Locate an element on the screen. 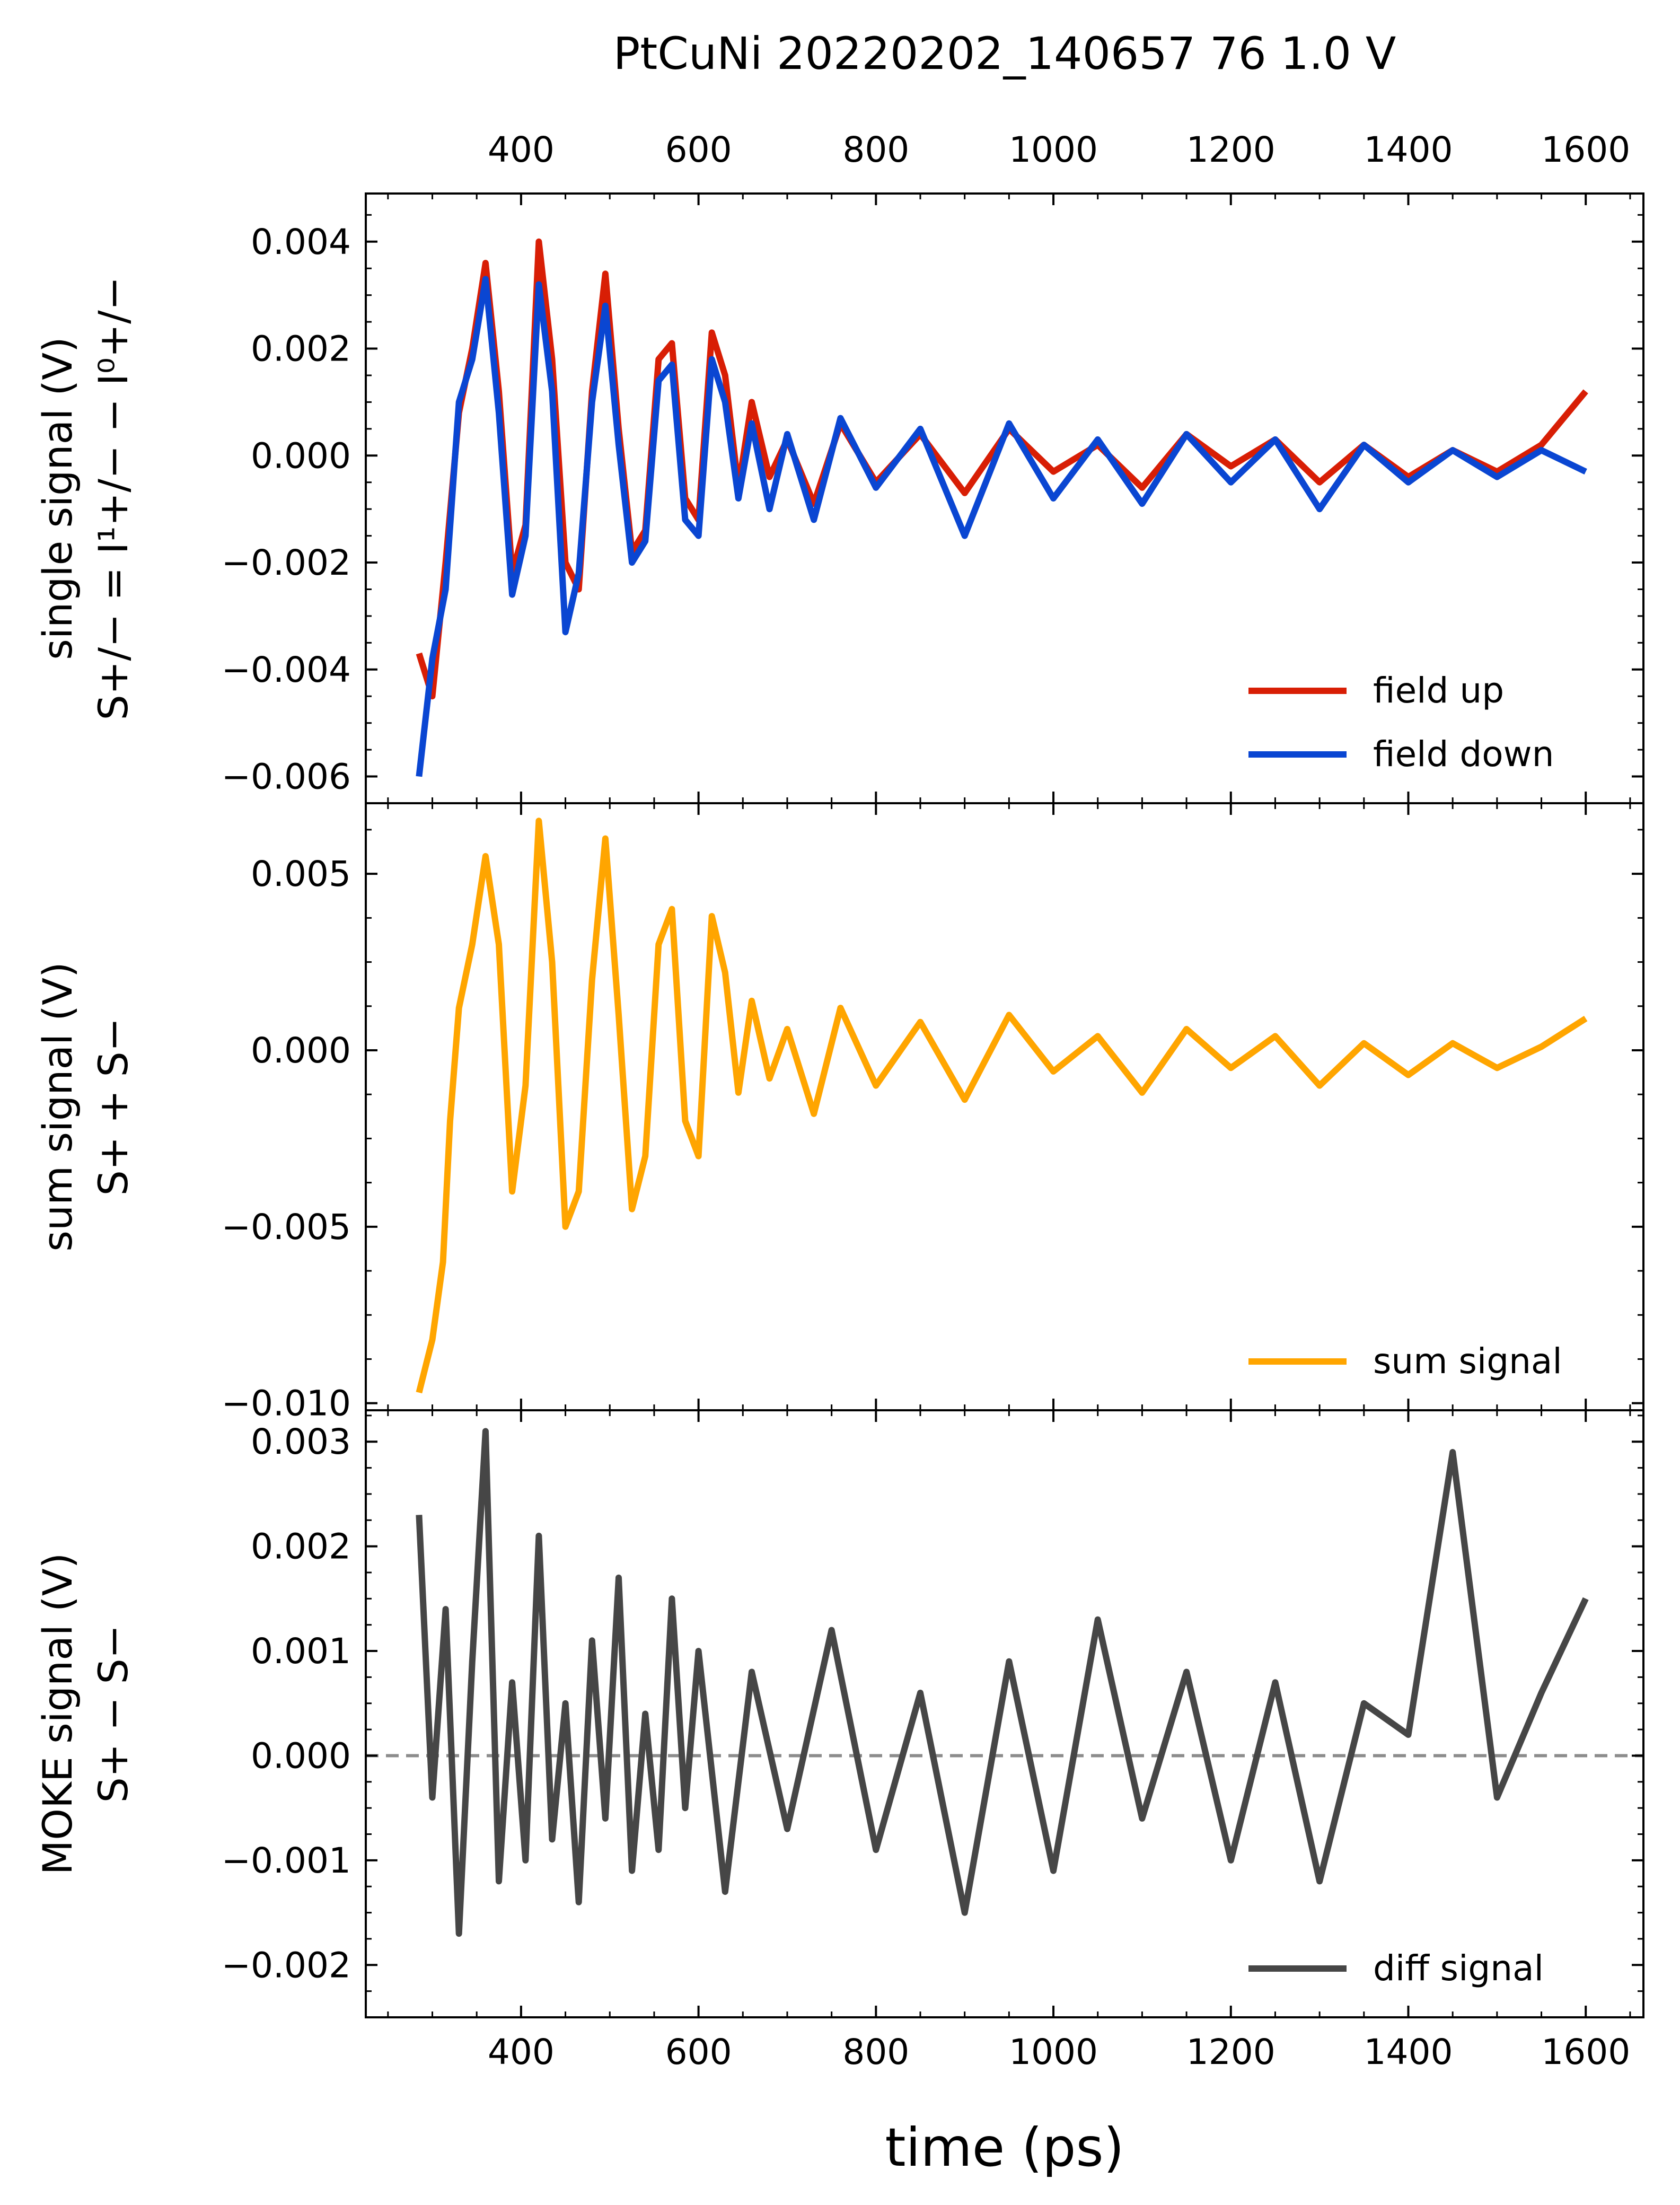 This screenshot has width=1680, height=2205. bottom-x-tick-label: 1400 is located at coordinates (1409, 2052).